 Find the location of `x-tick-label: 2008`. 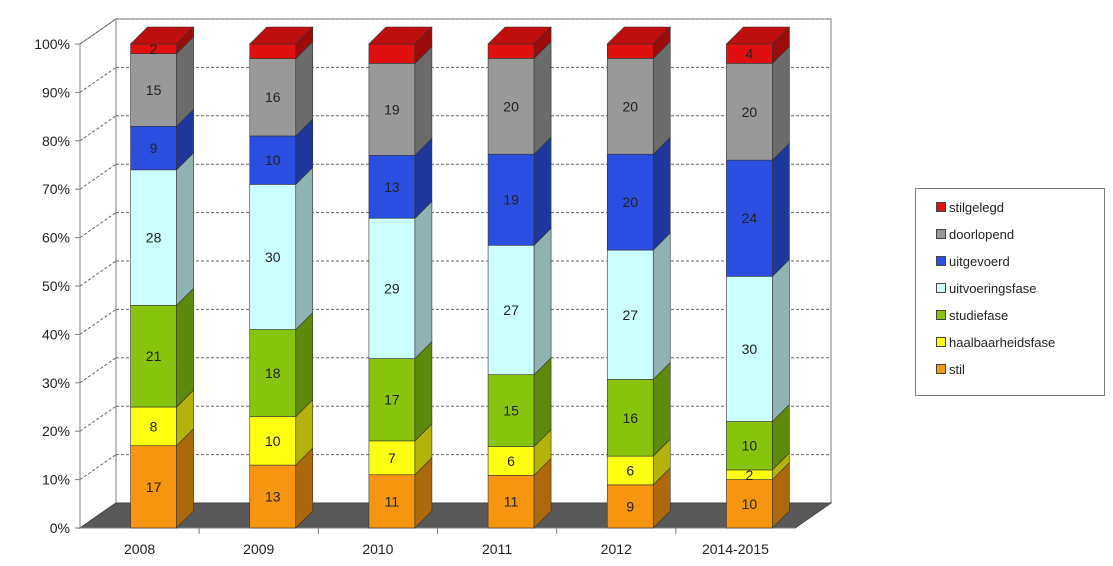

x-tick-label: 2008 is located at coordinates (139, 549).